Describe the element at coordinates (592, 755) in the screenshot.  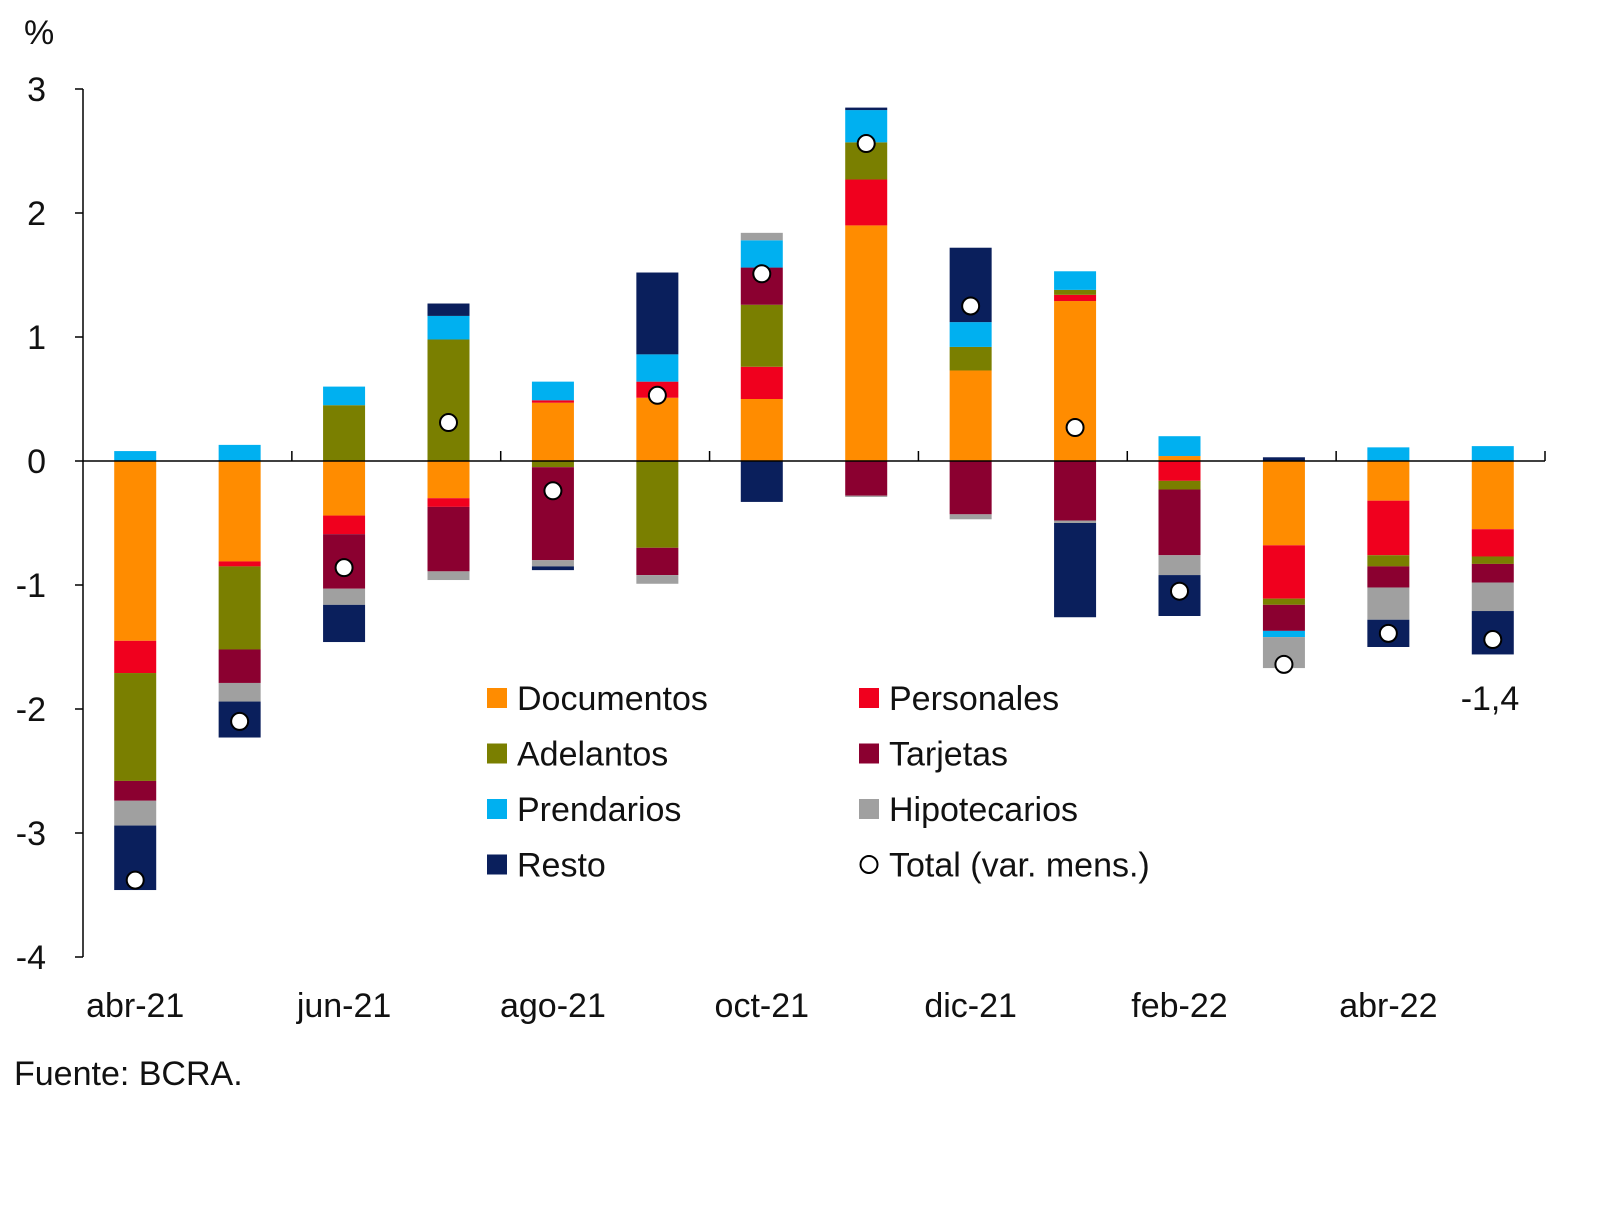
I see `legend-label: Adelantos` at that location.